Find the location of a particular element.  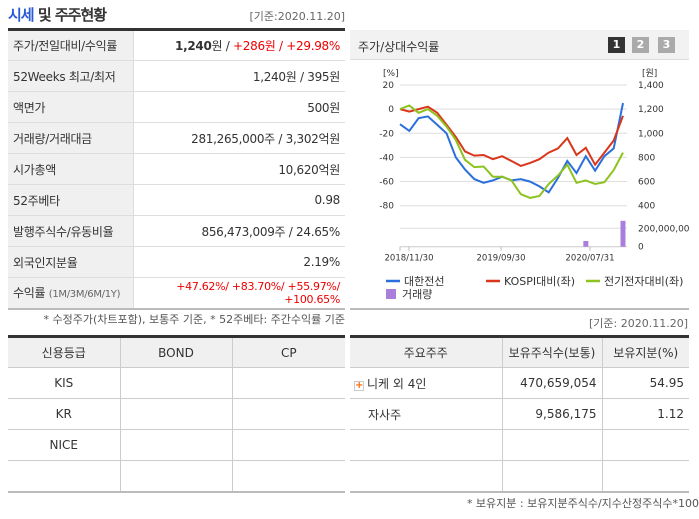

header-row: 주요주주 보유주식수(보통) 보유지분(%) is located at coordinates (519, 352).